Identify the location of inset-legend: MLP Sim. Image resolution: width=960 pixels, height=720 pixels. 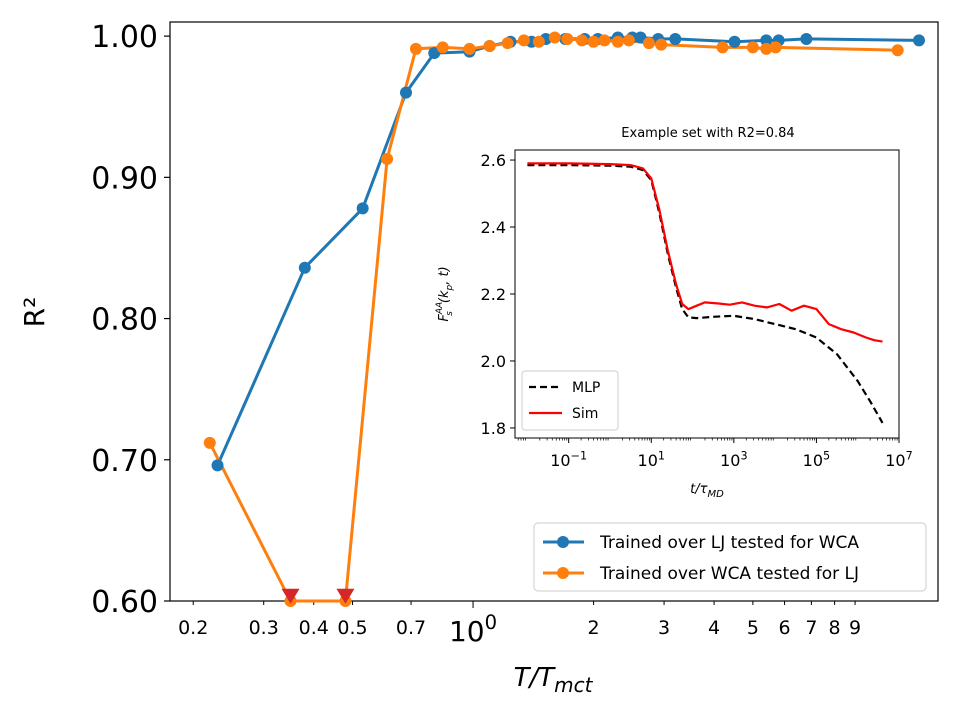
(570, 400).